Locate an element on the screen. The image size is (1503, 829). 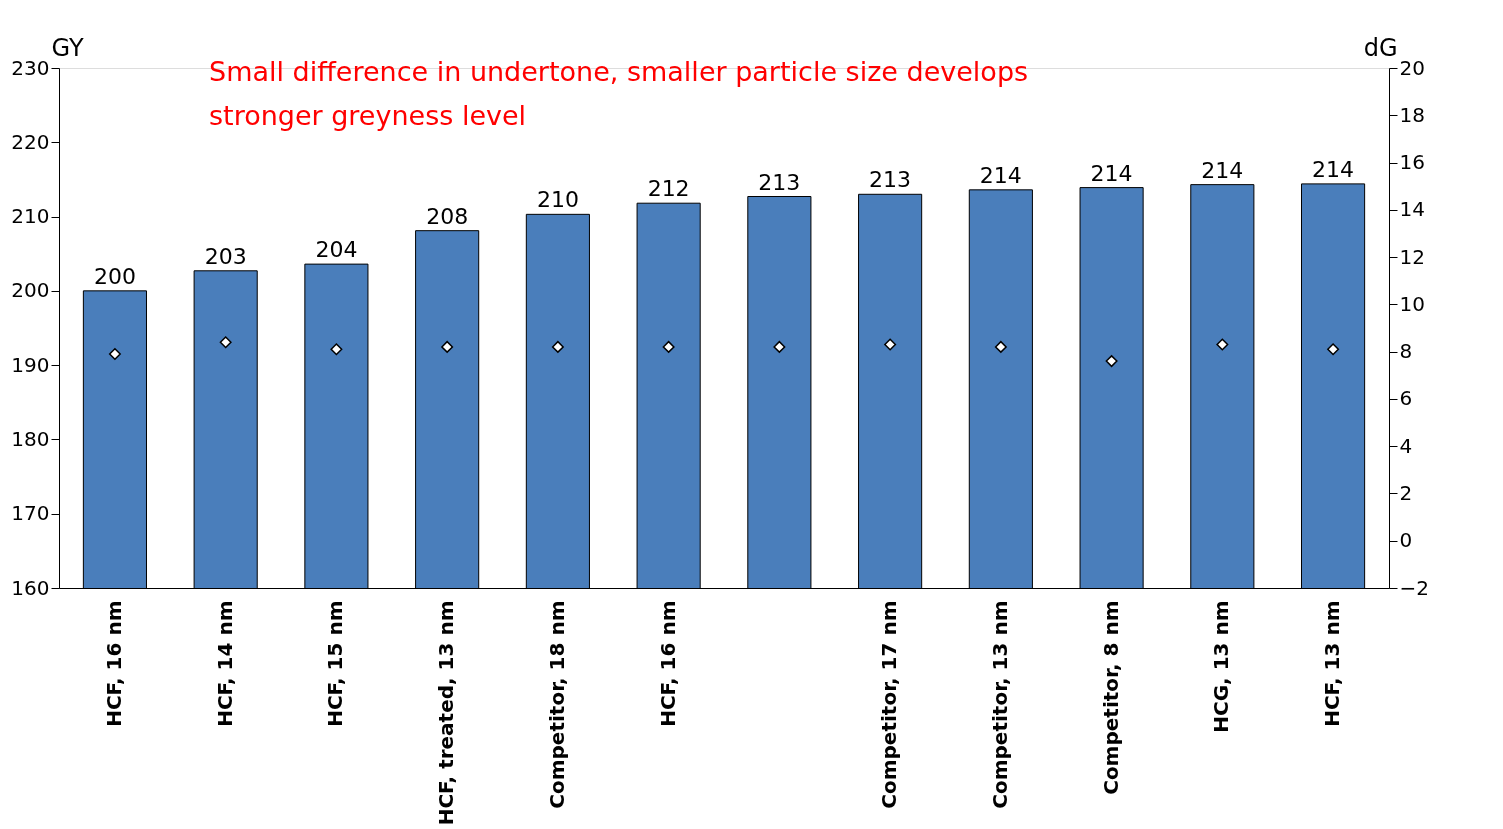
y-tick-label: 210 is located at coordinates (30, 216).